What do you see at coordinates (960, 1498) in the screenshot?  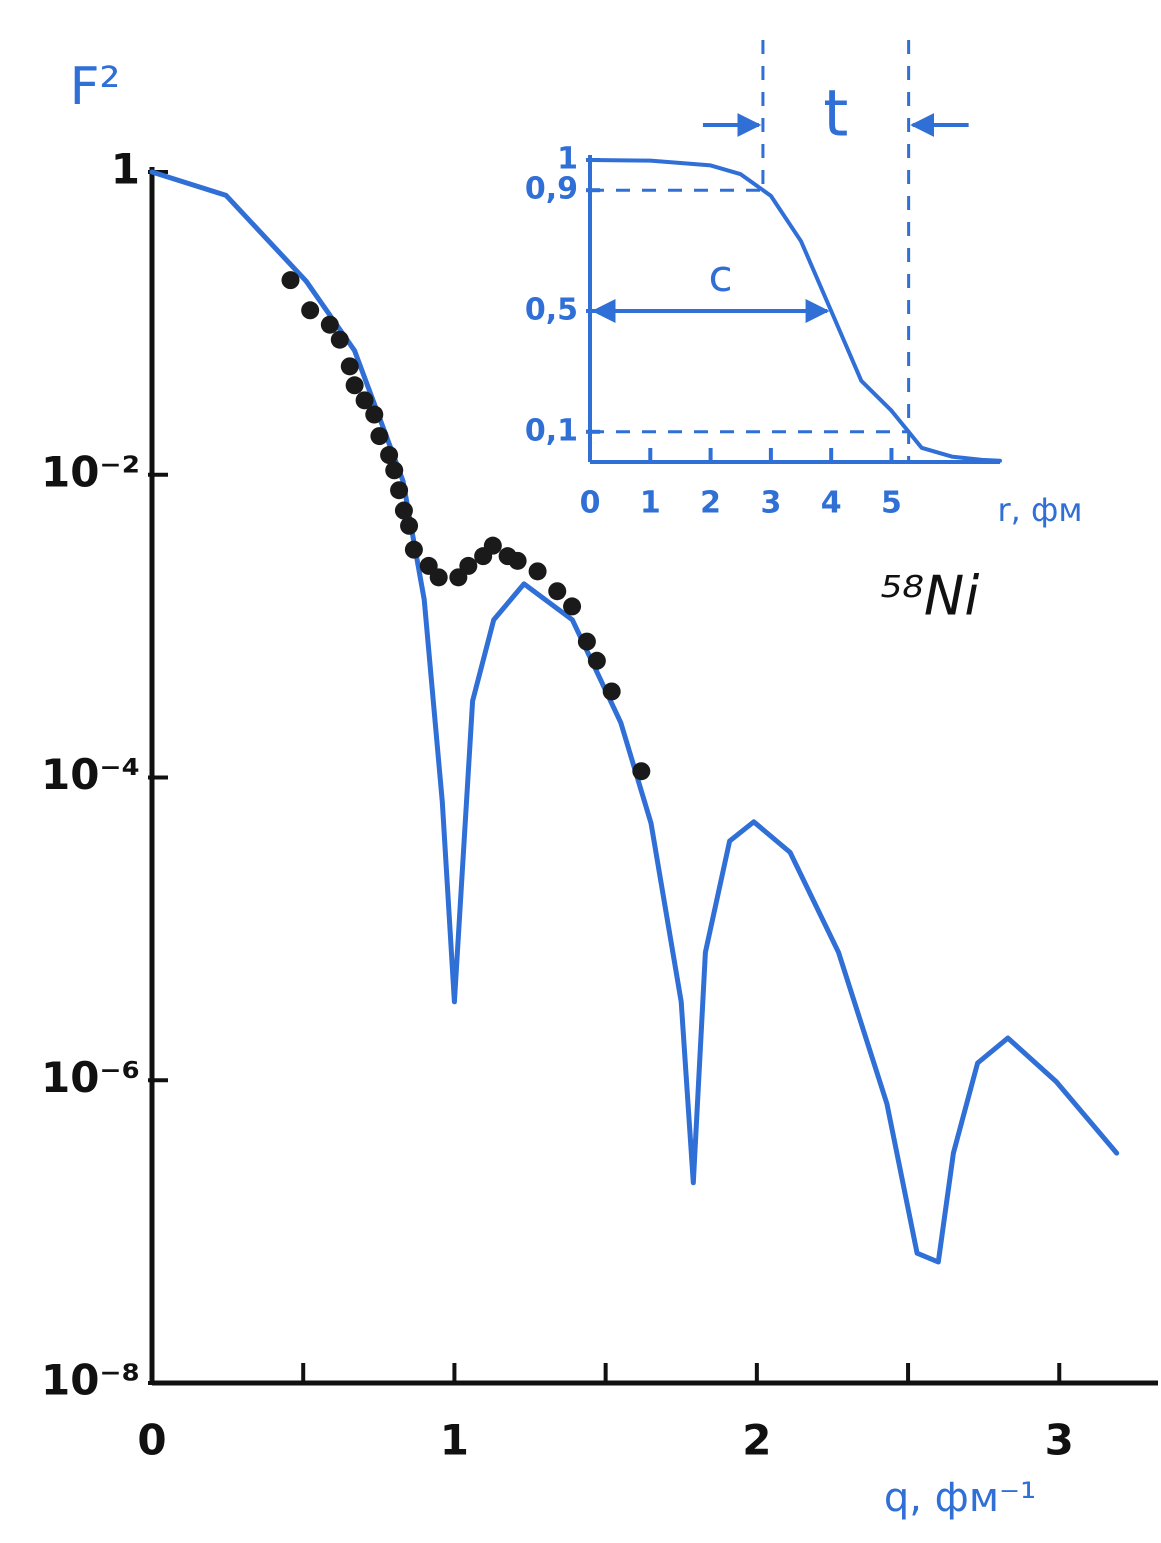 I see `x-axis-label: q, фм⁻¹` at bounding box center [960, 1498].